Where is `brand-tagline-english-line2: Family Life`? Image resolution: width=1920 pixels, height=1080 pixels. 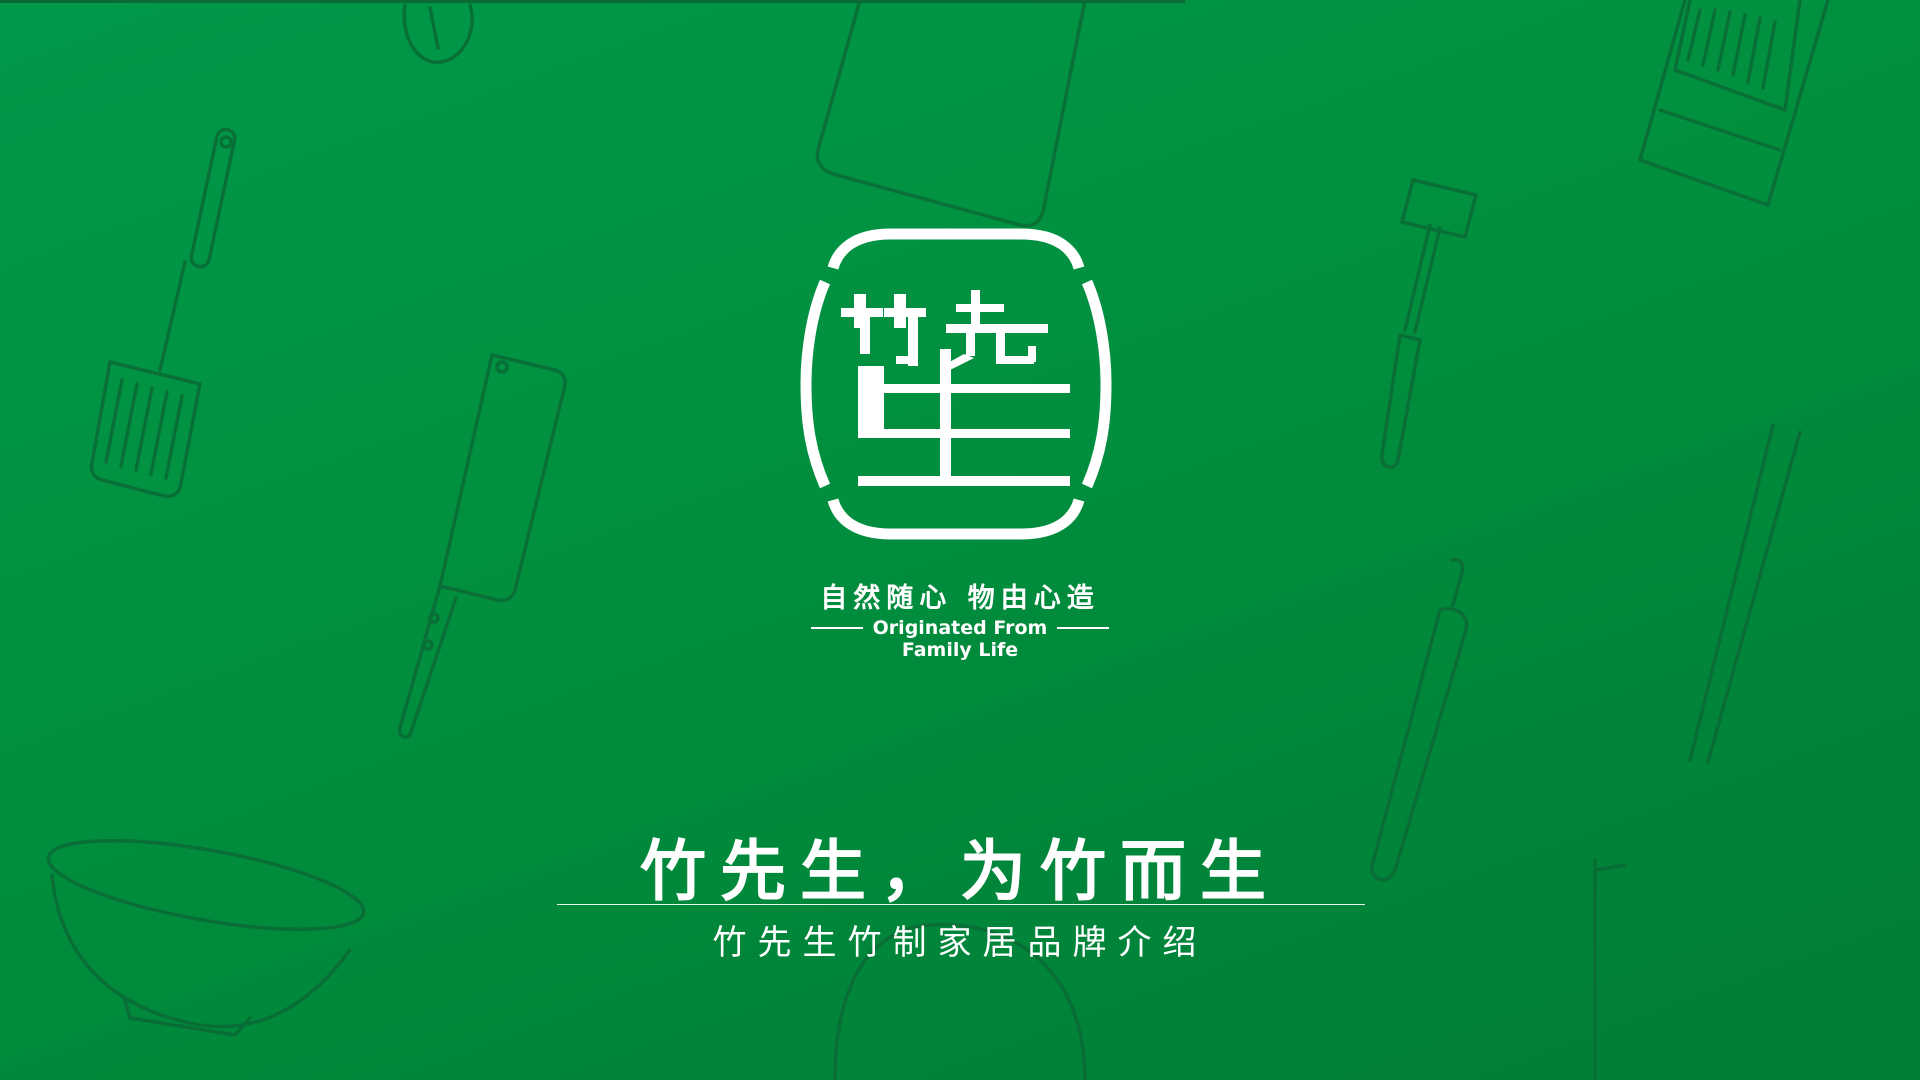
brand-tagline-english-line2: Family Life is located at coordinates (960, 650).